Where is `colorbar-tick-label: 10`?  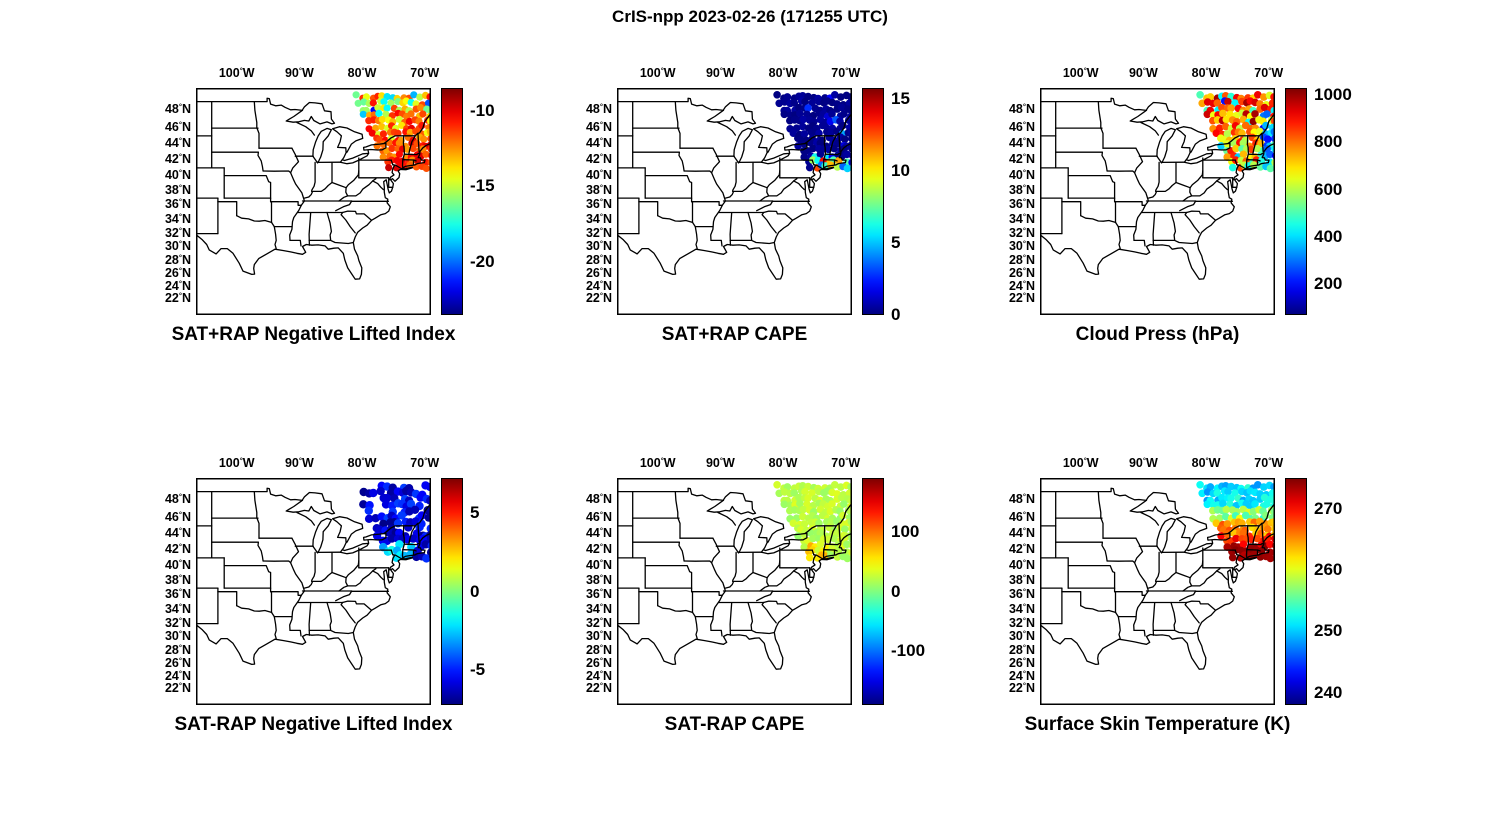
colorbar-tick-label: 10 is located at coordinates (900, 171).